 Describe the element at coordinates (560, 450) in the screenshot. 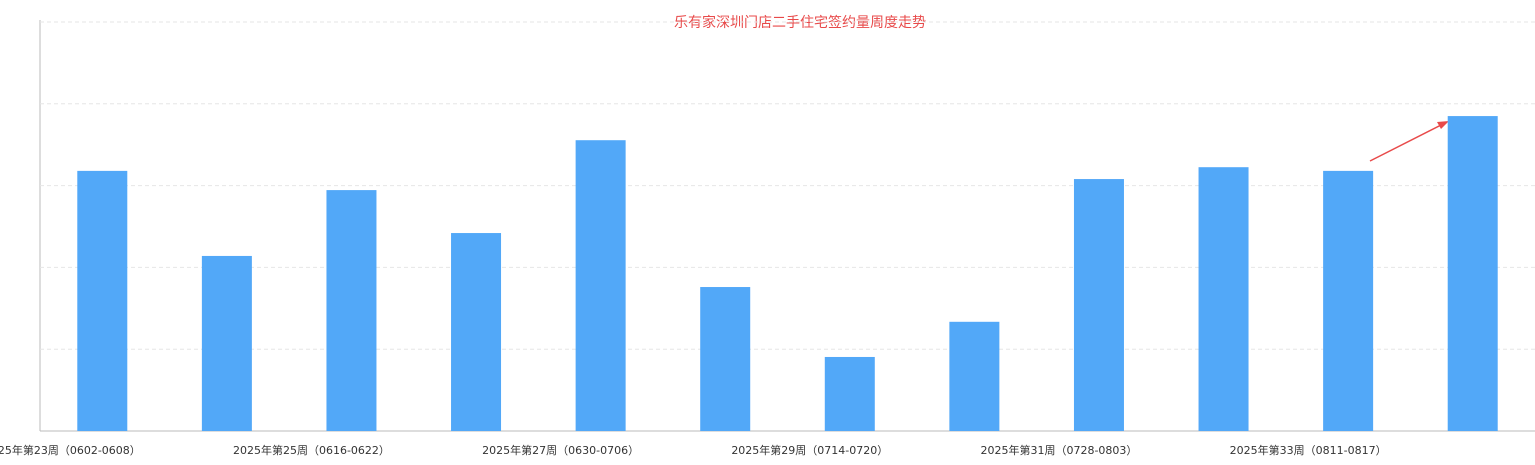

I see `x-tick-label: 2025年第27周（0630-0706）` at that location.